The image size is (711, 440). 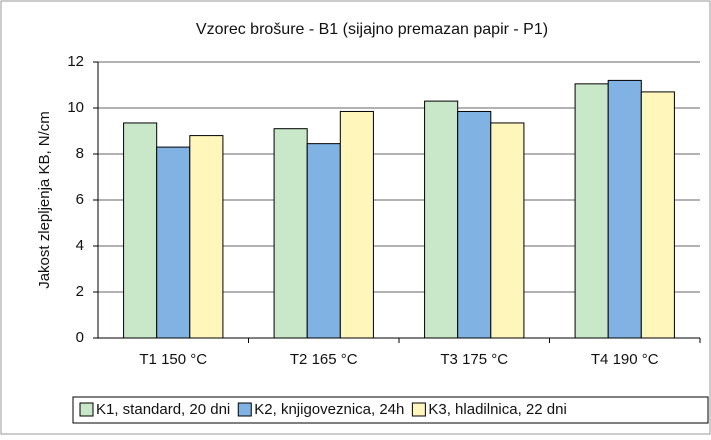 I want to click on y-tick-label: 12, so click(x=75, y=61).